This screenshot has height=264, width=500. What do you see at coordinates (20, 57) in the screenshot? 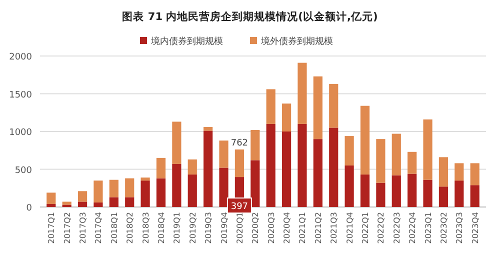
I see `y-tick-label: 2000` at bounding box center [20, 57].